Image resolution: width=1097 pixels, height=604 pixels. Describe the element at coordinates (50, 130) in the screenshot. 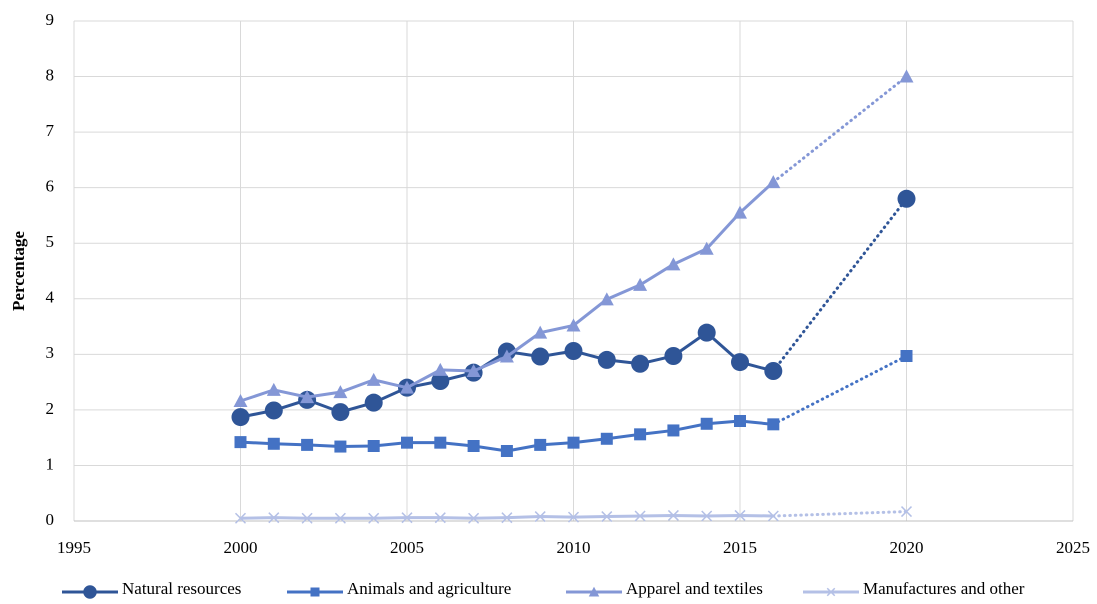

I see `y-tick-label: 7` at that location.